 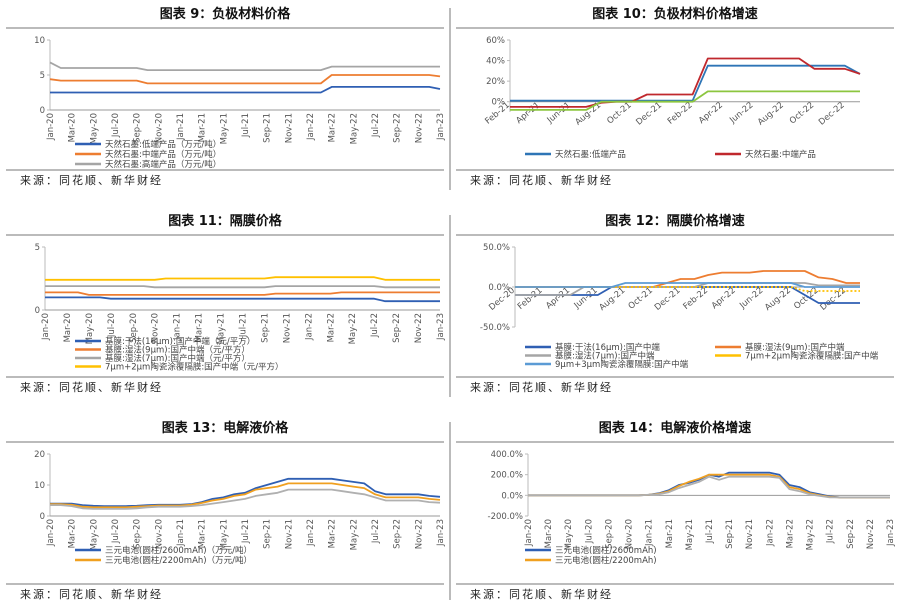 I want to click on y-tick-label: 0.0%, so click(x=499, y=288).